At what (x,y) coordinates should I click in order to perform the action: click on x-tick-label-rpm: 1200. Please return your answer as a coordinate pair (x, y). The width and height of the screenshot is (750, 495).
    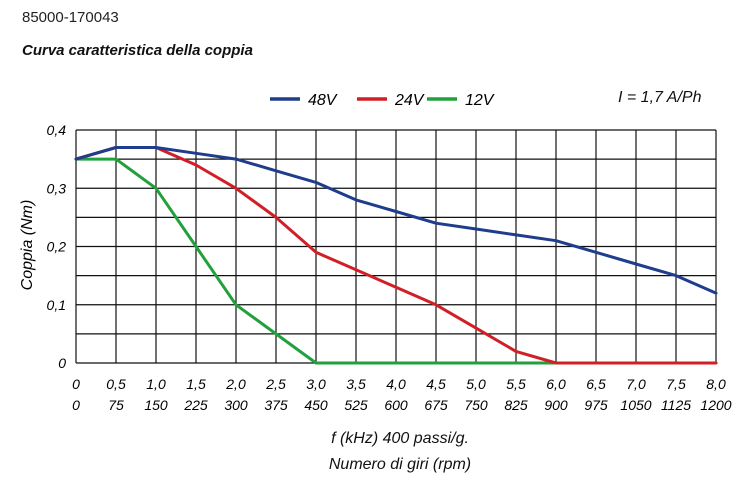
    Looking at the image, I should click on (715, 405).